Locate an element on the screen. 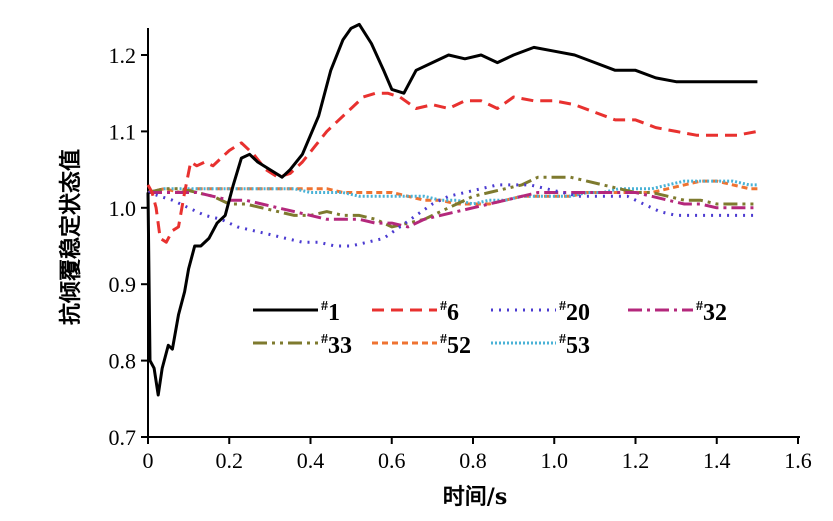 This screenshot has height=521, width=833. x-tick-label: 0.4 is located at coordinates (311, 460).